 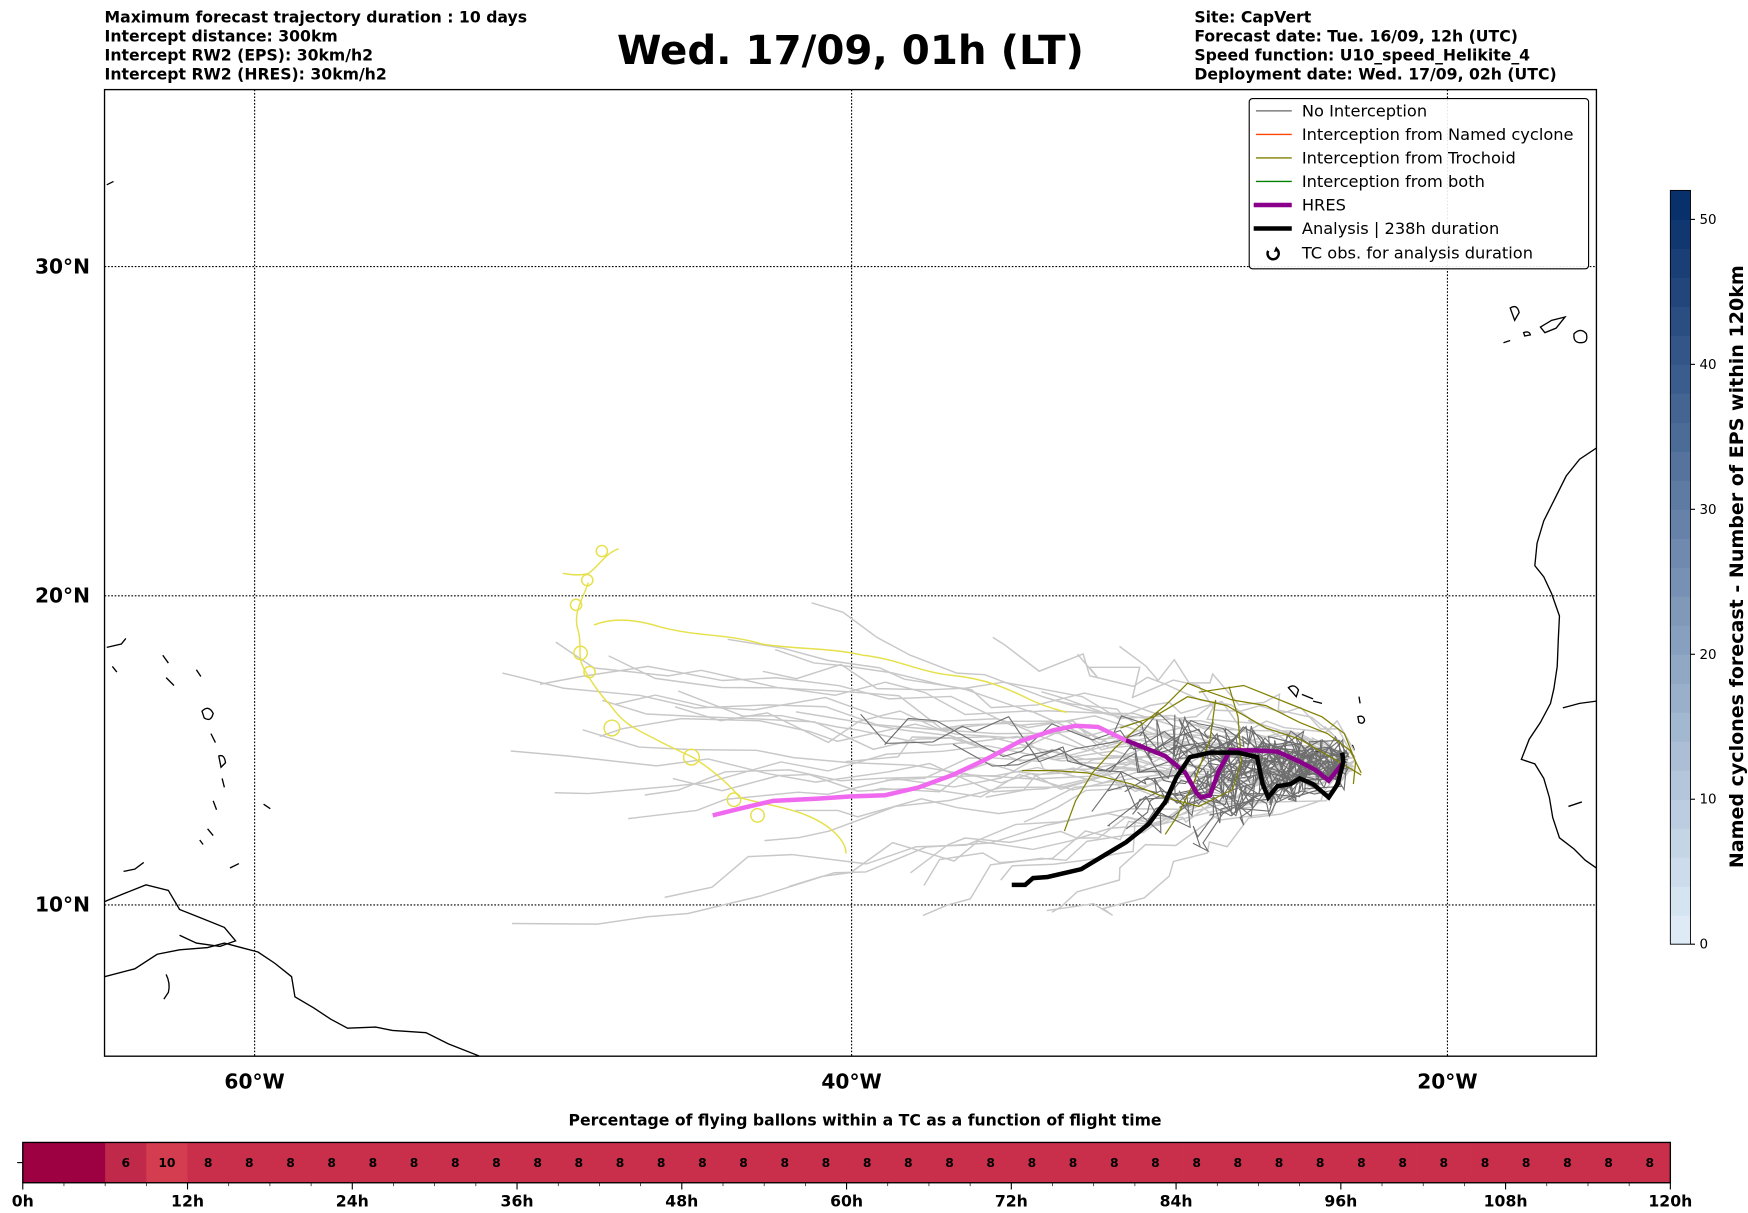 I want to click on svg-text: Interception from both, so click(x=1393, y=181).